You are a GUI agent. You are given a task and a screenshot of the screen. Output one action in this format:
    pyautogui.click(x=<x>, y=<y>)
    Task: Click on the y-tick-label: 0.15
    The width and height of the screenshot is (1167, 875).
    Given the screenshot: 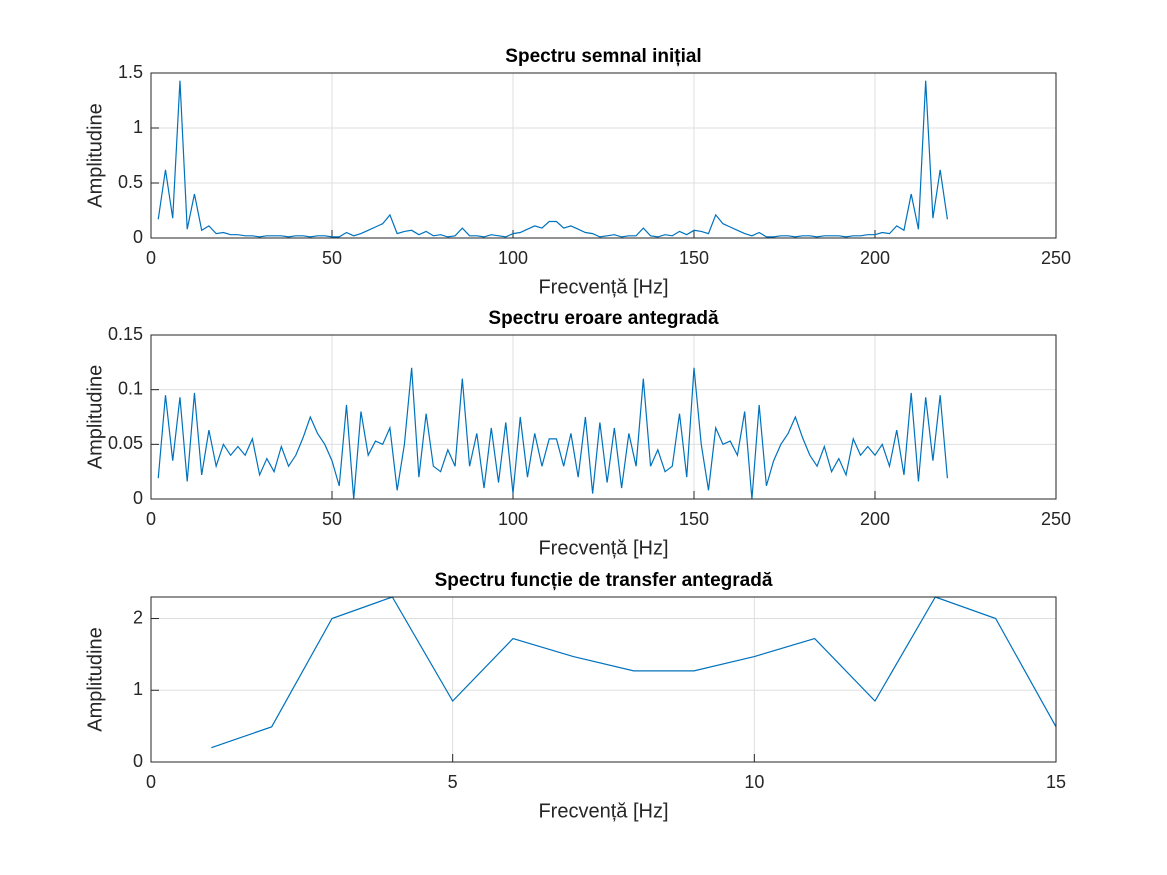 What is the action you would take?
    pyautogui.click(x=125, y=334)
    